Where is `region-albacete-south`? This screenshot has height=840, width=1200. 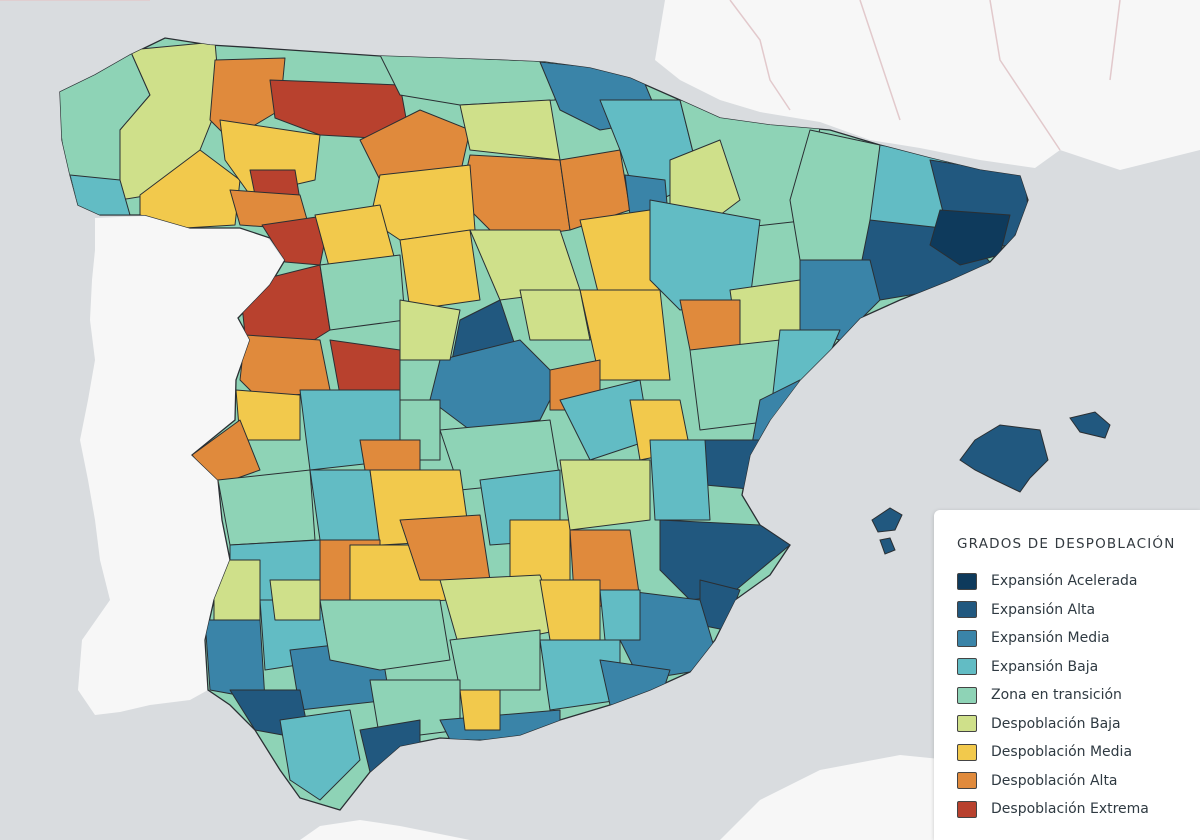
region-albacete-south is located at coordinates (605, 495).